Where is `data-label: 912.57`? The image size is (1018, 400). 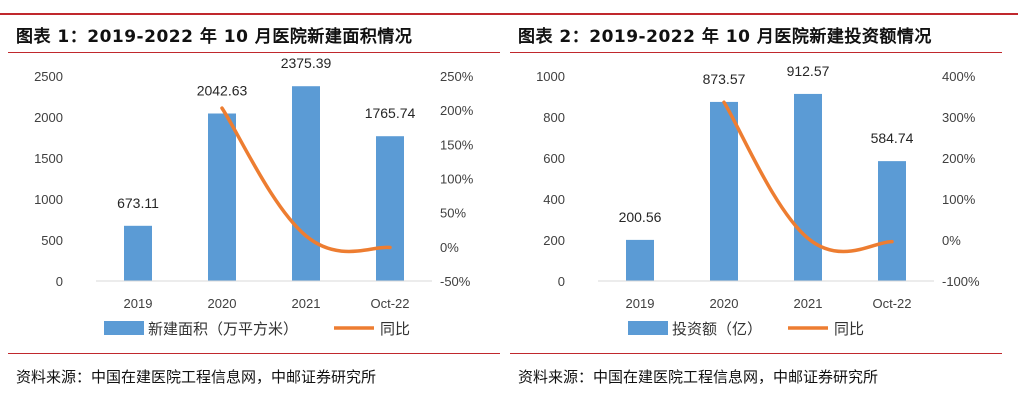
data-label: 912.57 is located at coordinates (808, 71).